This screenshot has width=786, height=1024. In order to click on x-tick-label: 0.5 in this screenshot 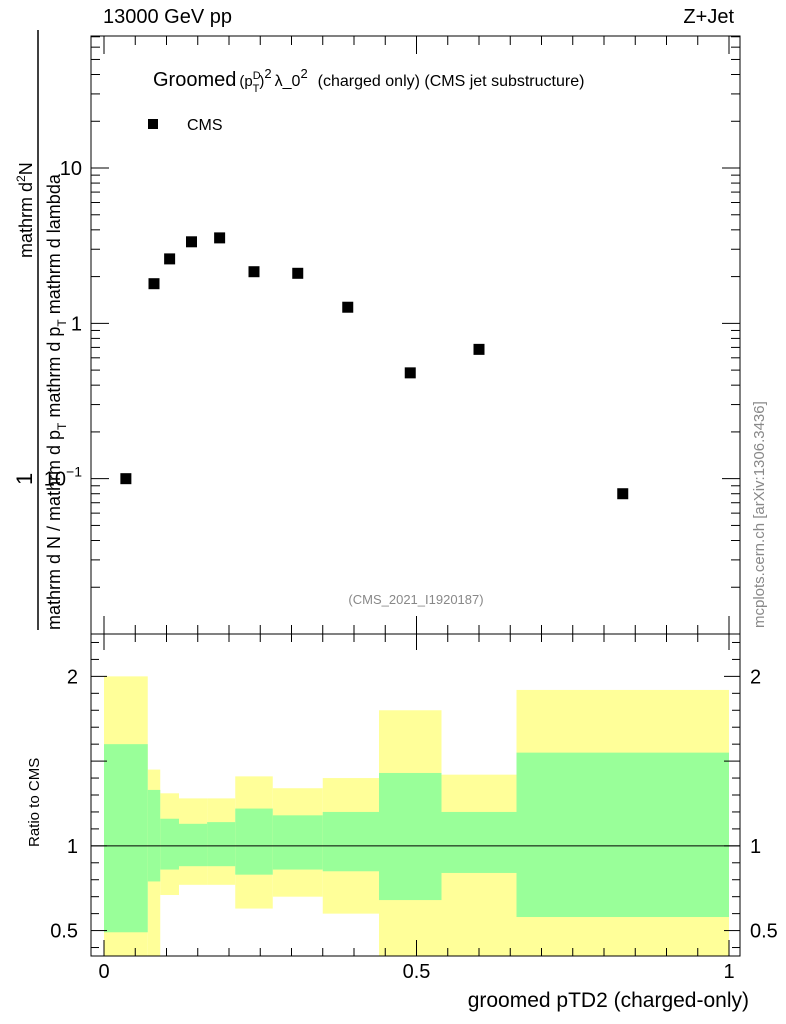, I will do `click(417, 972)`.